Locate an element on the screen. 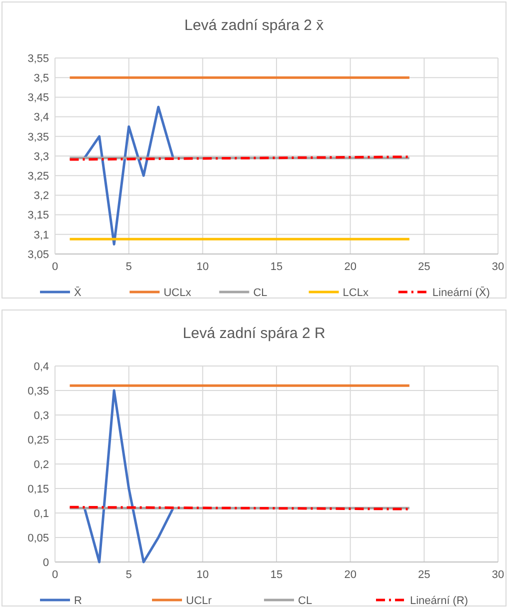 The image size is (508, 608). y-tick-label: 3,1 is located at coordinates (41, 235).